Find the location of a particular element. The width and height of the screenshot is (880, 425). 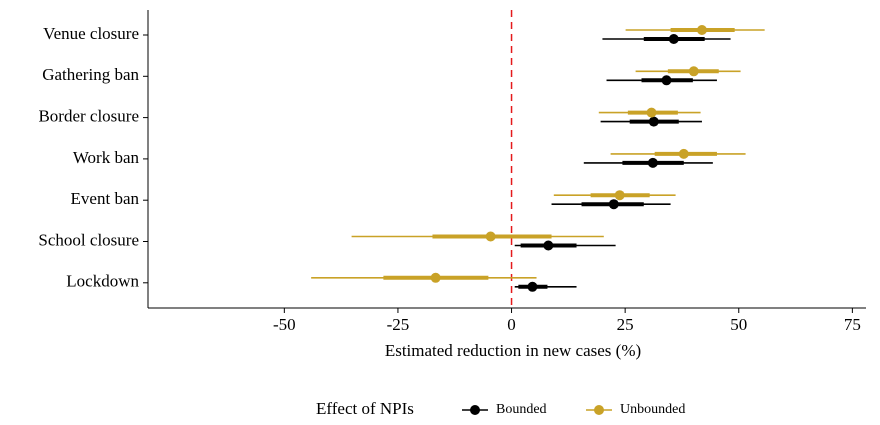

y-tick-label: Gathering ban is located at coordinates (90, 74).